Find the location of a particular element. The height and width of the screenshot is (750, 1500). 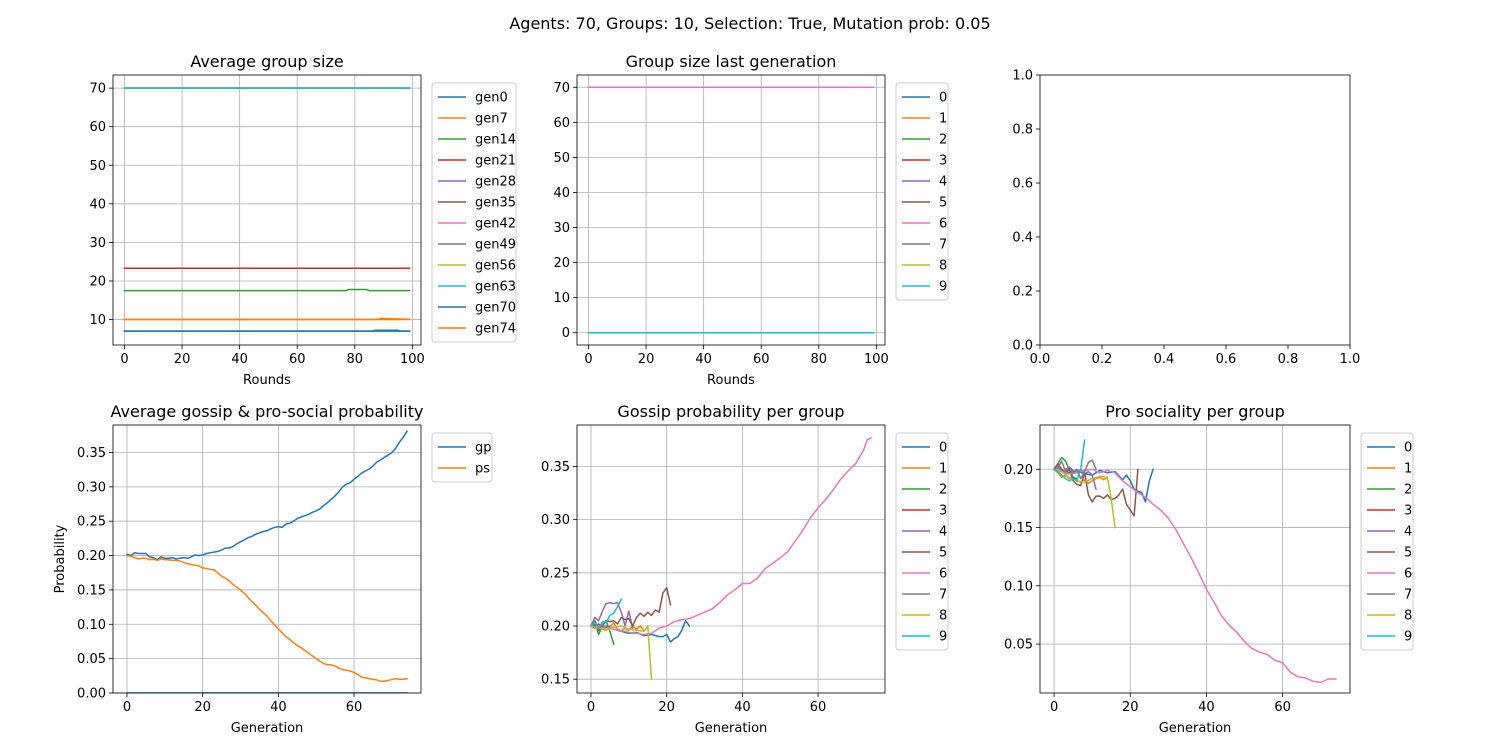

legend-entry: gen56 is located at coordinates (495, 266).